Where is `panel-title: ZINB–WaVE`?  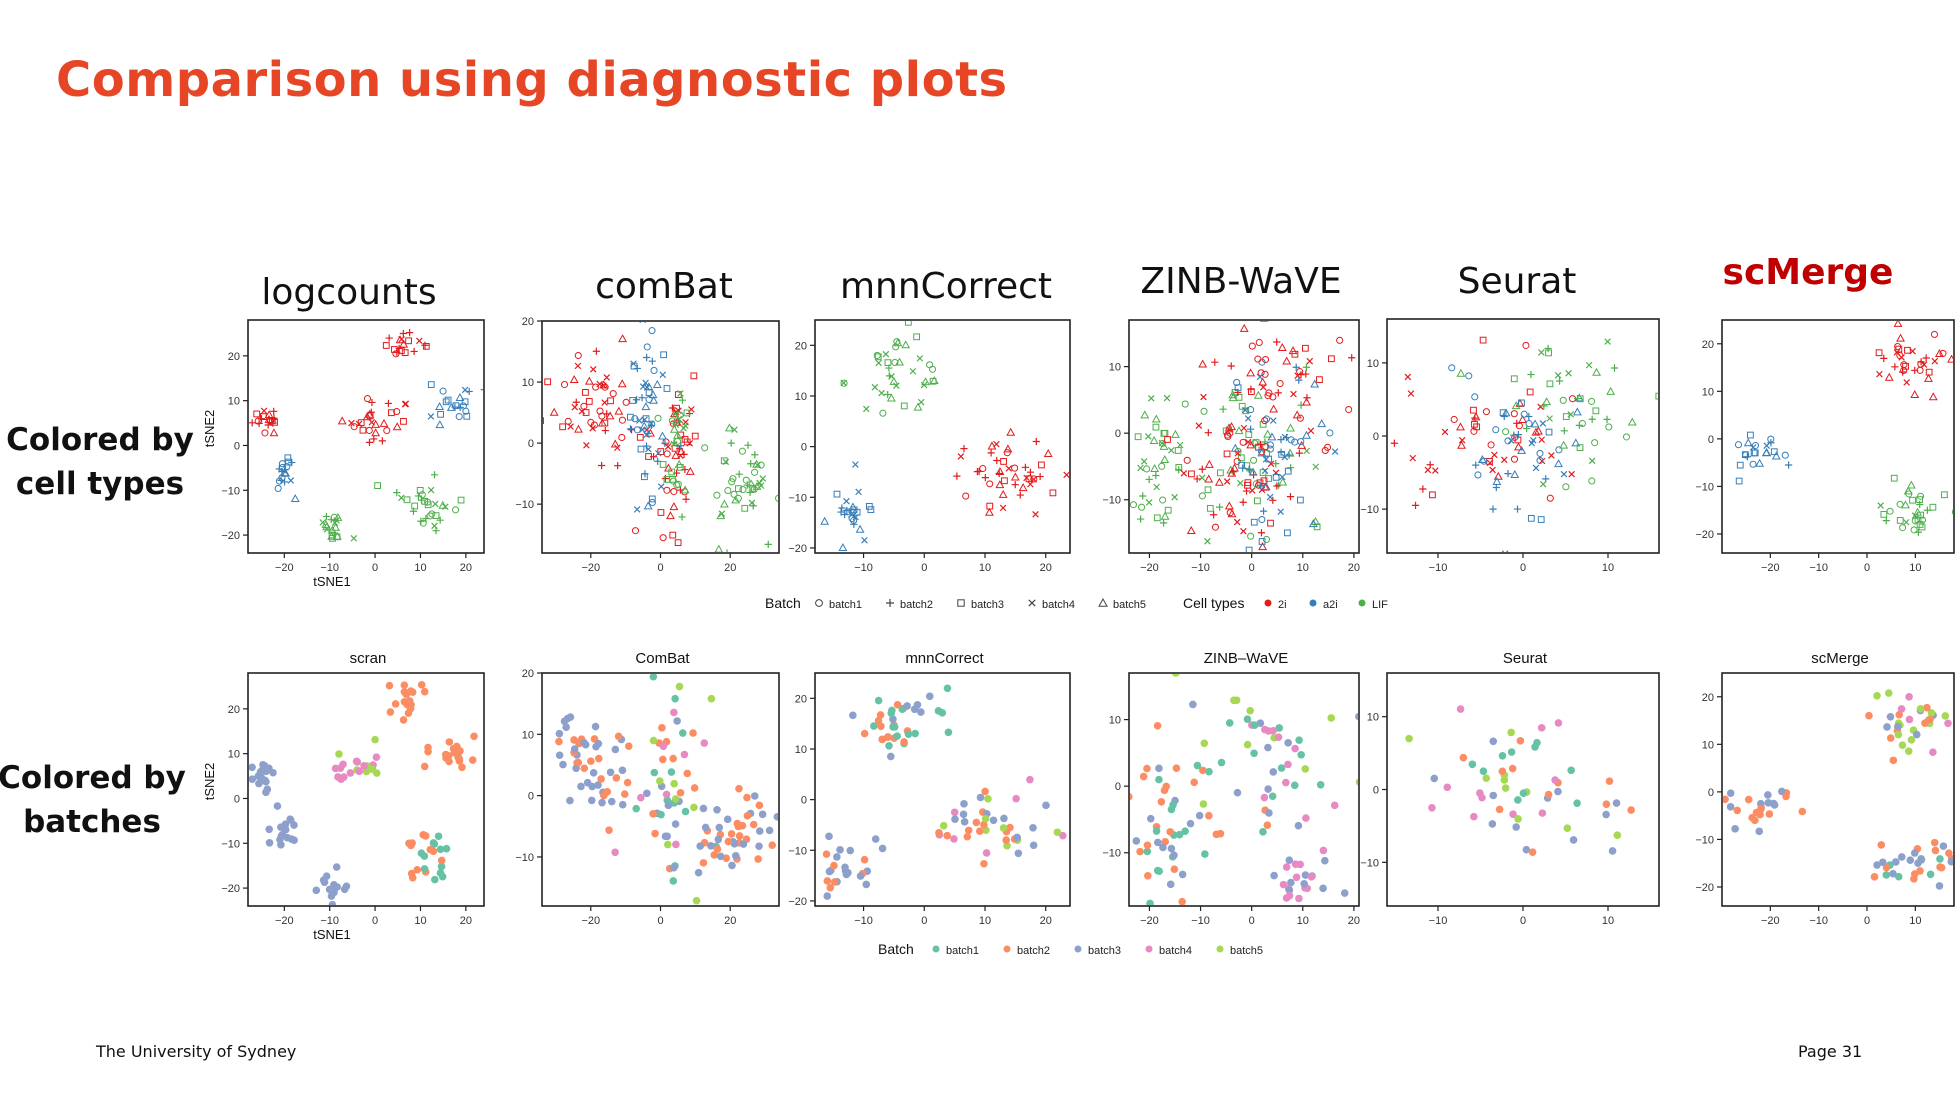 panel-title: ZINB–WaVE is located at coordinates (1246, 658).